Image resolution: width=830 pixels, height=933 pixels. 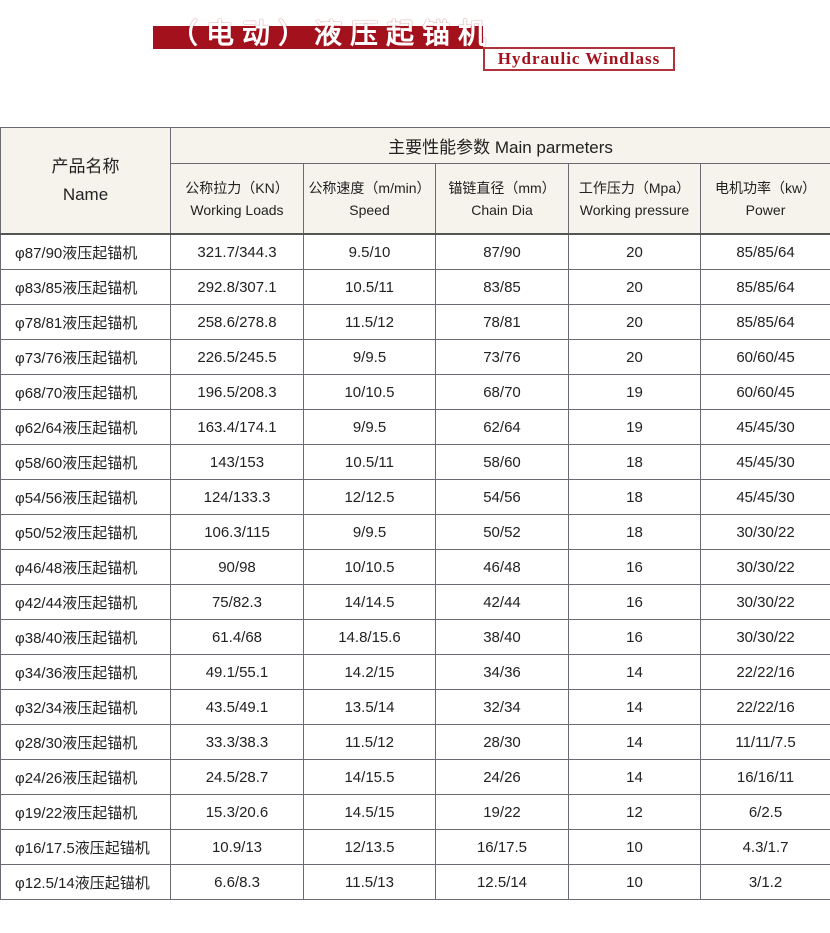 I want to click on value-cell: 321.7/344.3, so click(x=237, y=251).